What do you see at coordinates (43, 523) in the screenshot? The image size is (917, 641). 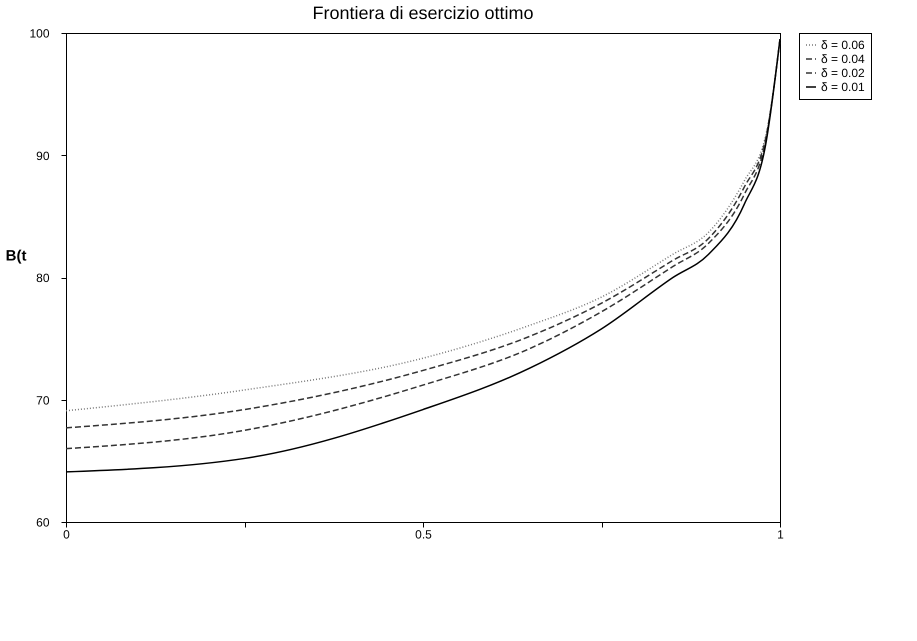 I see `y-tick-label: 60` at bounding box center [43, 523].